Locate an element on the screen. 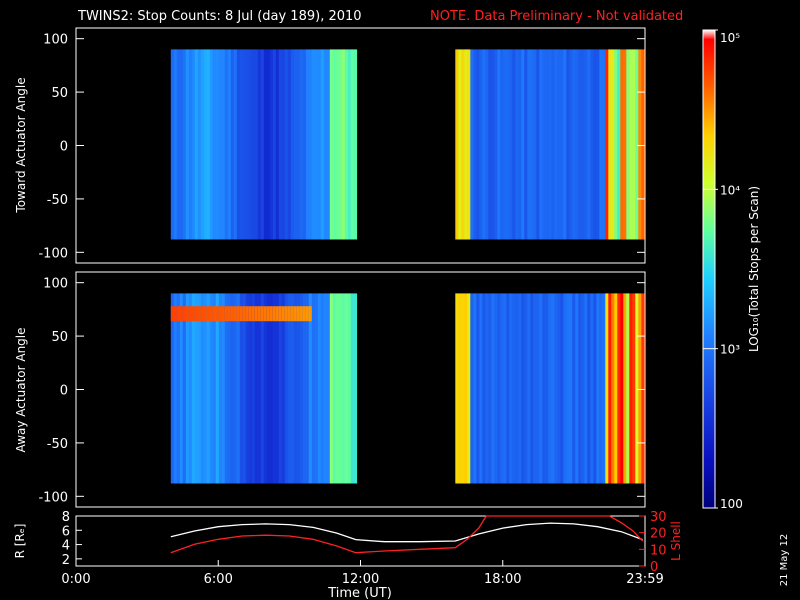 The height and width of the screenshot is (600, 800). y-tick-label: -100 is located at coordinates (53, 497).